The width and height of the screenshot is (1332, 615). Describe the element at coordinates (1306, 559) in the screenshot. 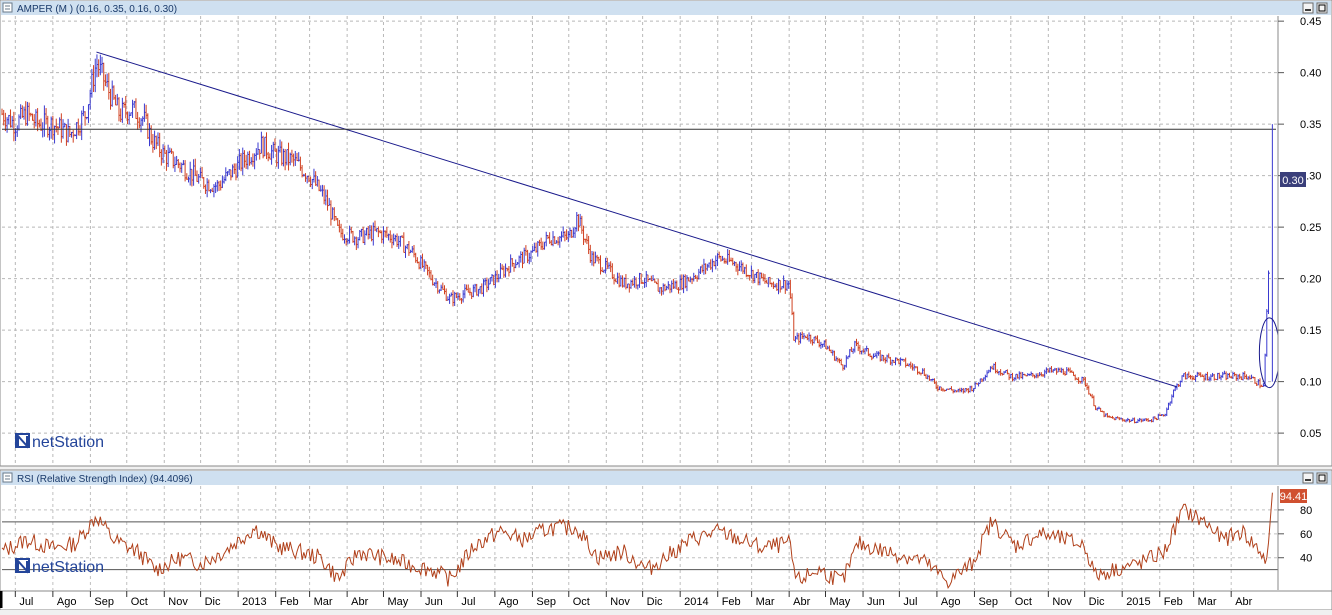

I see `rsi-y-tick-label: 40` at that location.